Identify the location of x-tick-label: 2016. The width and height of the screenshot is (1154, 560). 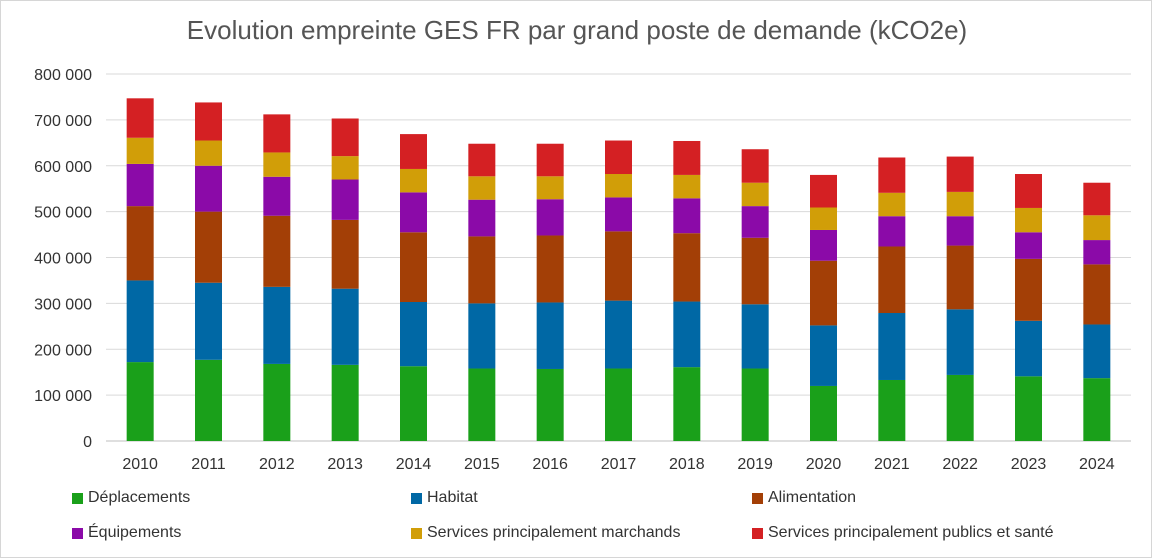
(550, 464).